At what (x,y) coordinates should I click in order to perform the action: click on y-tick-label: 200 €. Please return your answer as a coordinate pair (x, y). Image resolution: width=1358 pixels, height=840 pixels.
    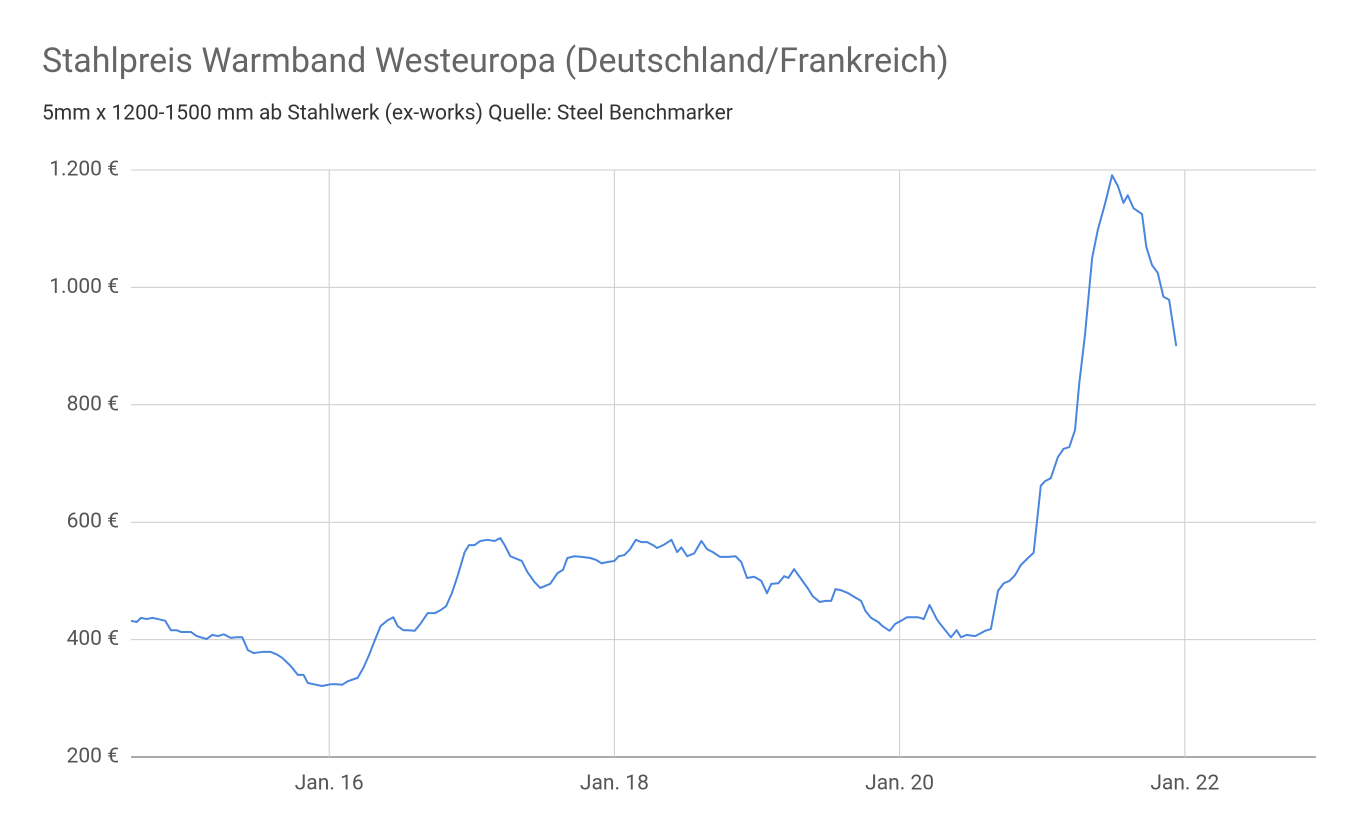
    Looking at the image, I should click on (93, 757).